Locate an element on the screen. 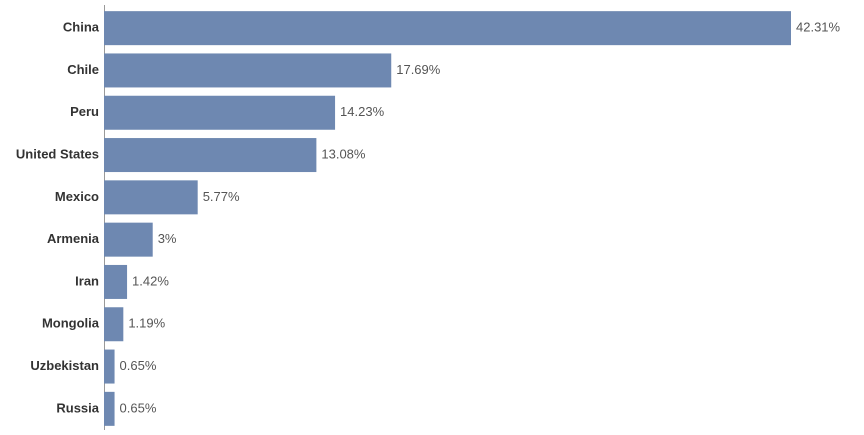 The width and height of the screenshot is (864, 435). y-tick-label: Mongolia is located at coordinates (71, 323).